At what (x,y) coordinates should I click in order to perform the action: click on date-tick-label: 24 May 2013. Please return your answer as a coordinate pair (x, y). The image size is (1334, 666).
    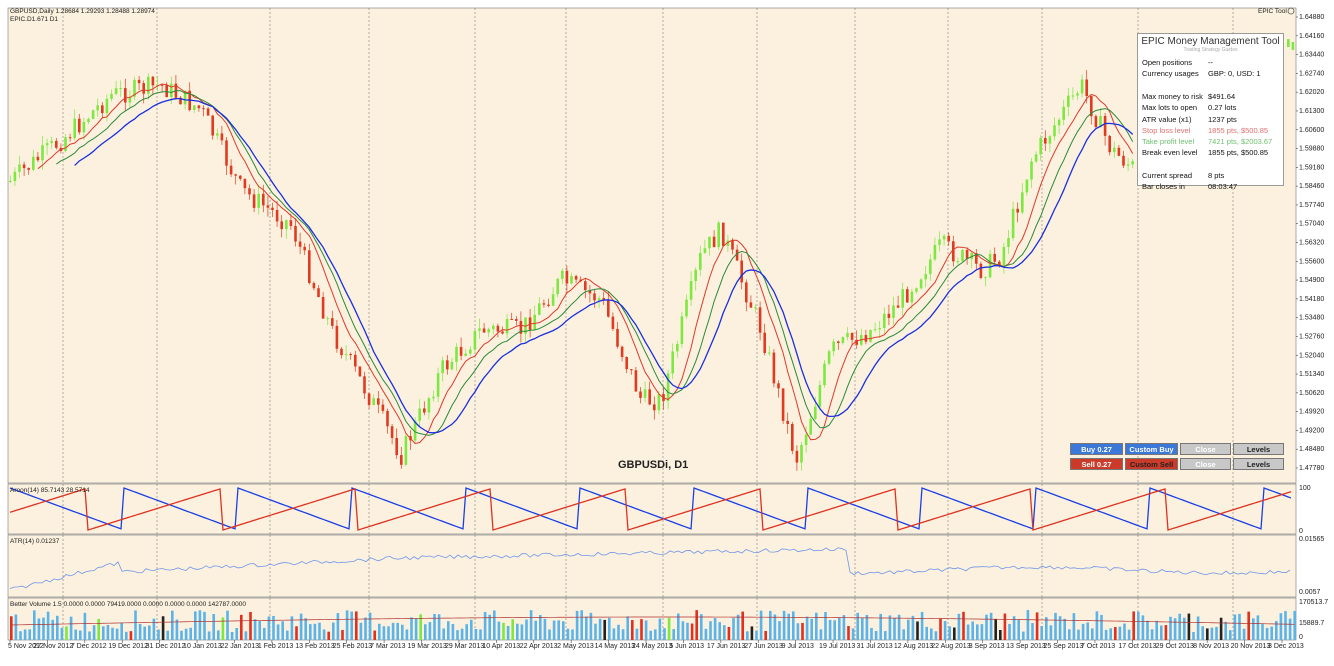
    Looking at the image, I should click on (652, 646).